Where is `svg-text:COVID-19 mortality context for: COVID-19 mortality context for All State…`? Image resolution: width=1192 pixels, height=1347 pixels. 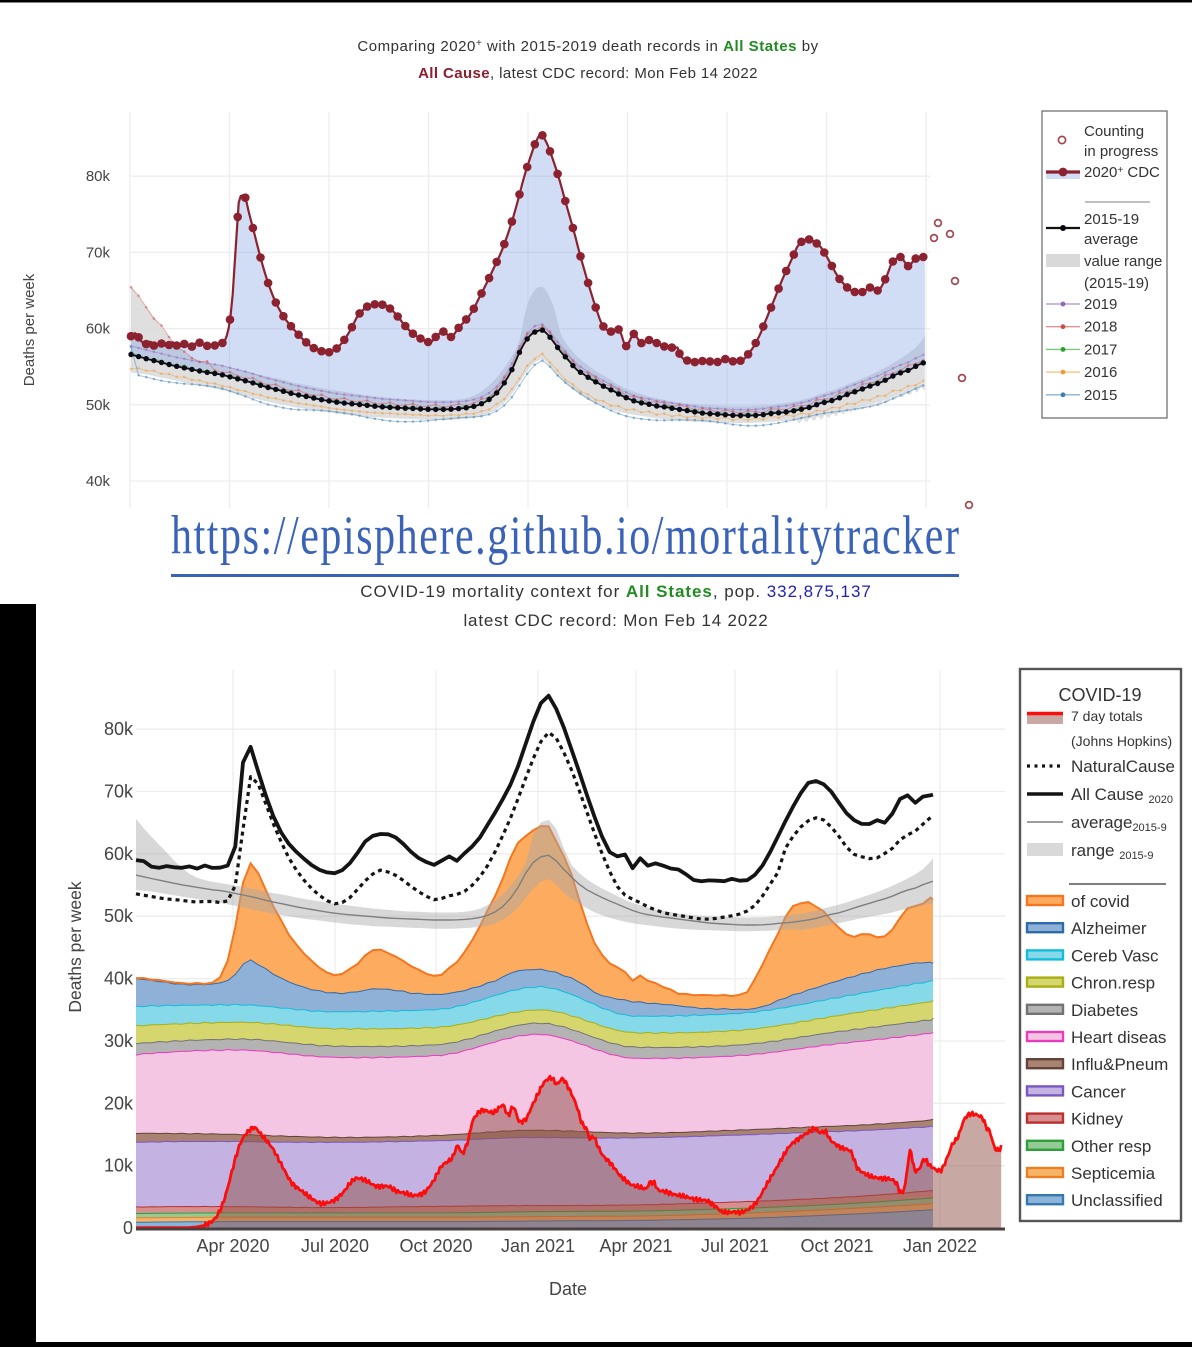
svg-text:COVID-19 mortality context for: COVID-19 mortality context for All State… is located at coordinates (616, 591).